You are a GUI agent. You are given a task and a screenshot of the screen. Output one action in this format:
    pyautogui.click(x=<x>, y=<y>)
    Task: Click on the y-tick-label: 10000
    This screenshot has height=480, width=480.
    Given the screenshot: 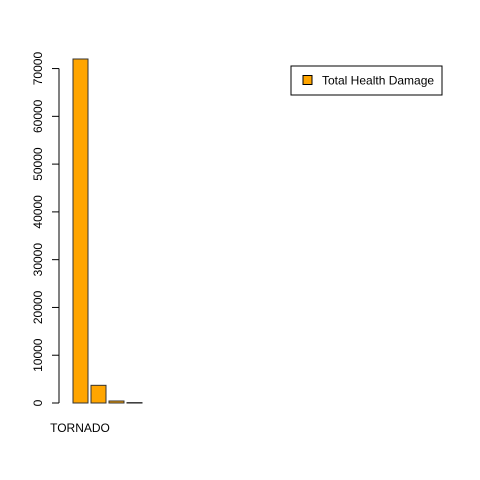 What is the action you would take?
    pyautogui.click(x=38, y=355)
    